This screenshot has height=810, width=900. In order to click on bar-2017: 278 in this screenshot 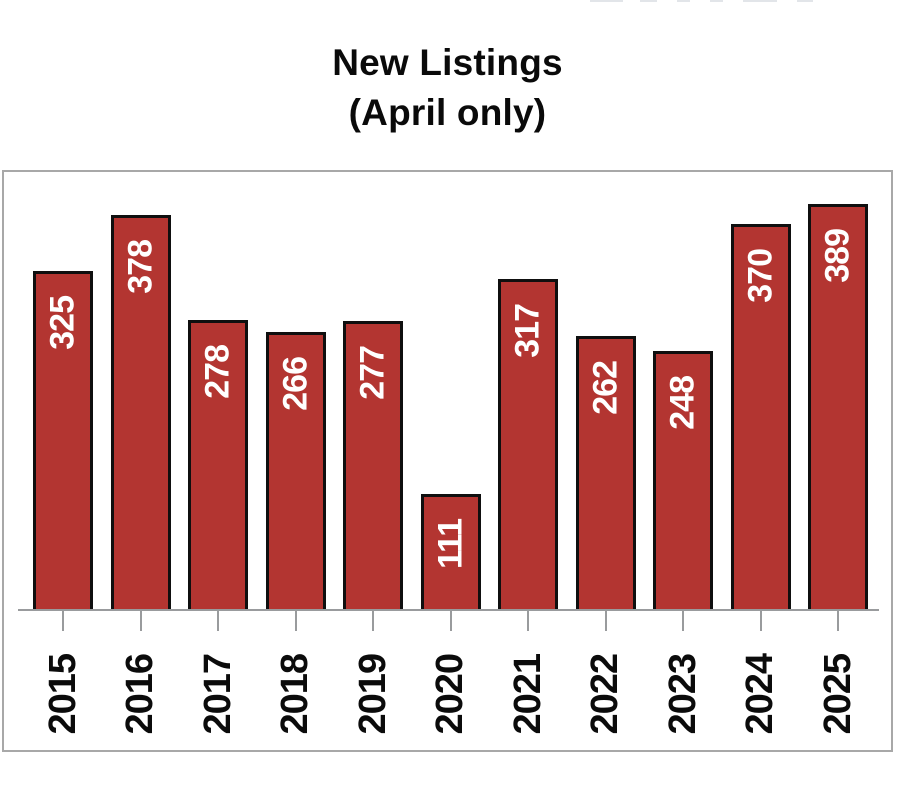, I will do `click(218, 465)`.